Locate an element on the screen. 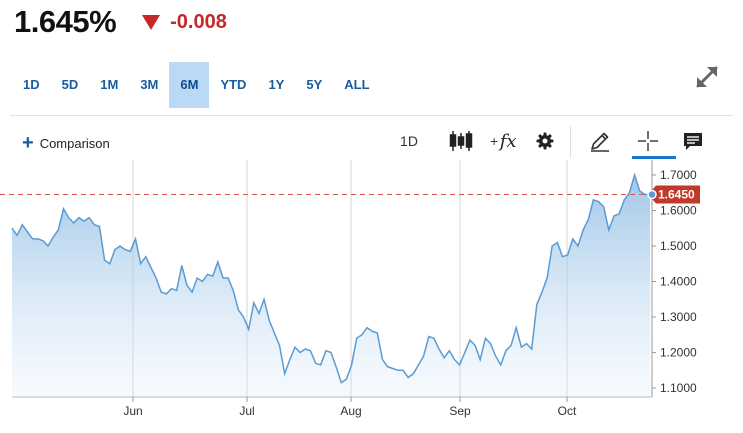 The image size is (743, 433). plus-icon: + is located at coordinates (28, 143).